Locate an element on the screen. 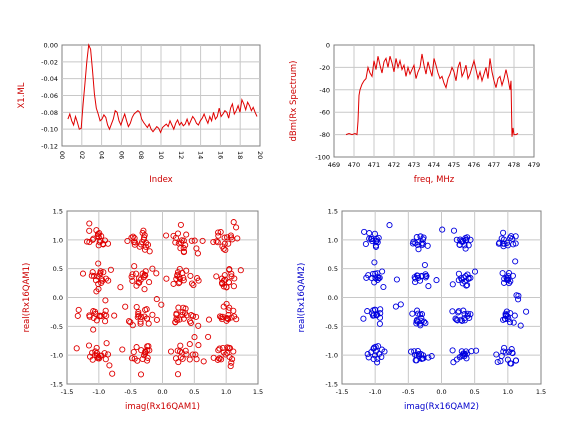  x-tick-label: 473 is located at coordinates (414, 165).